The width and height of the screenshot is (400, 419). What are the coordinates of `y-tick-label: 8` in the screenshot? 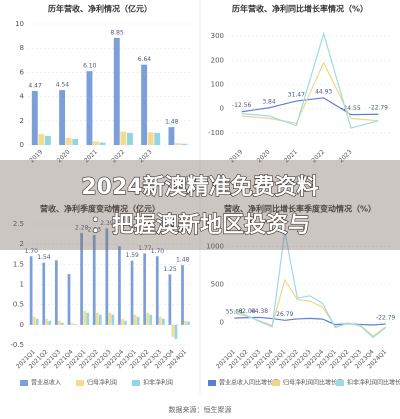 It's located at (22, 48).